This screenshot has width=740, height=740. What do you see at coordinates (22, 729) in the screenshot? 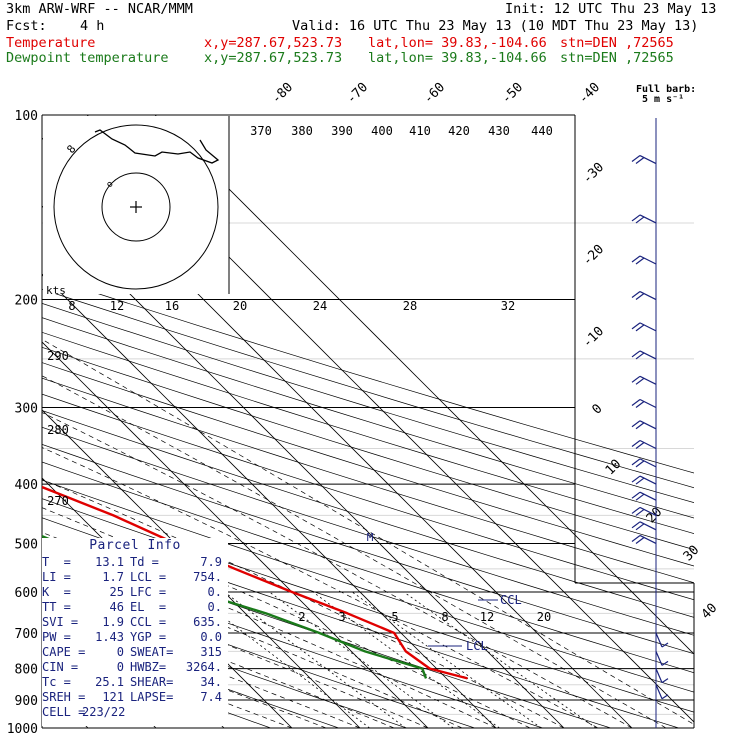
I see `pressure-tick-label: 1000` at bounding box center [22, 729].